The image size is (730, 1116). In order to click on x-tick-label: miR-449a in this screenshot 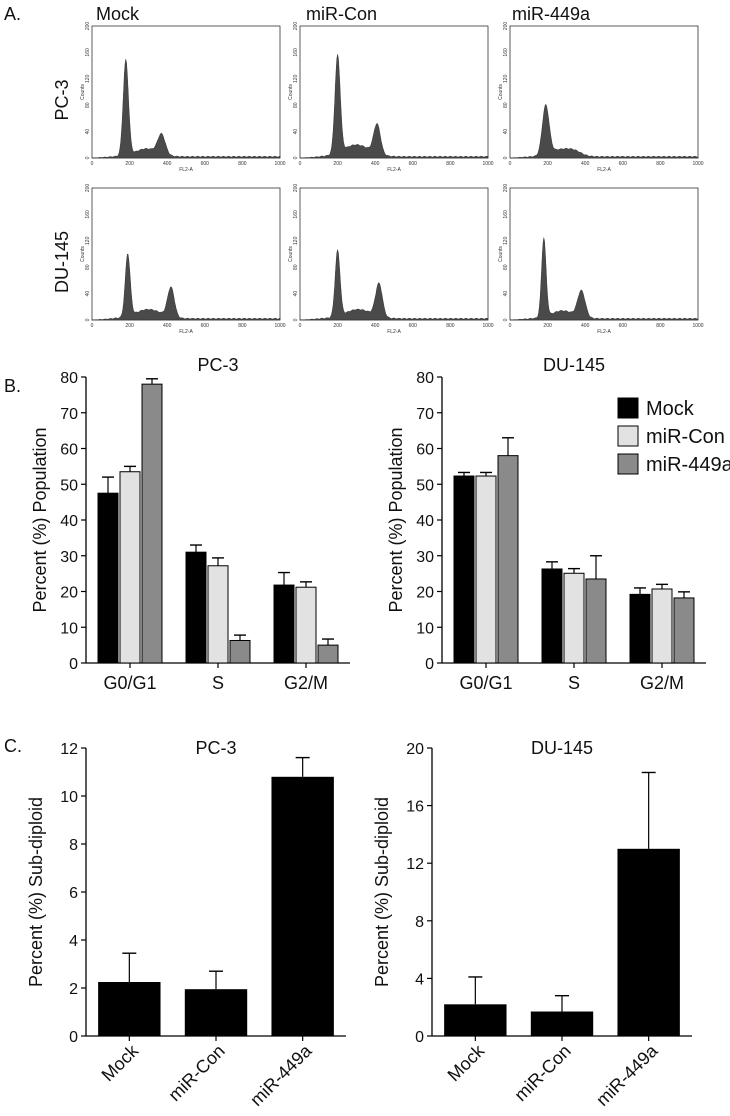, I will do `click(281, 1075)`.